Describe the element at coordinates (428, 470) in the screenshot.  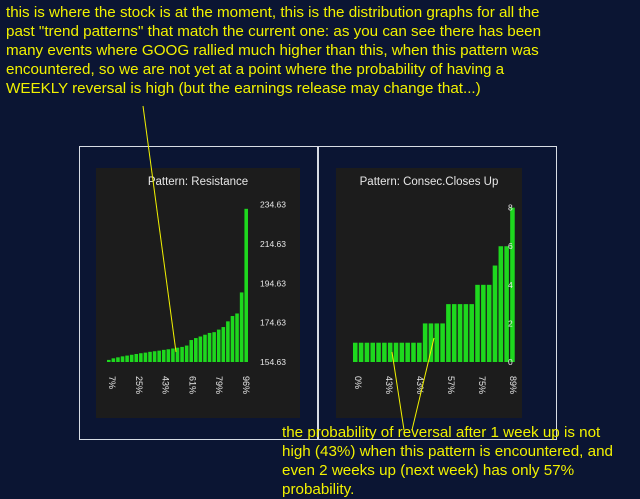
I see `annotation-line: even 2 weeks up (next week) has only 57%` at that location.